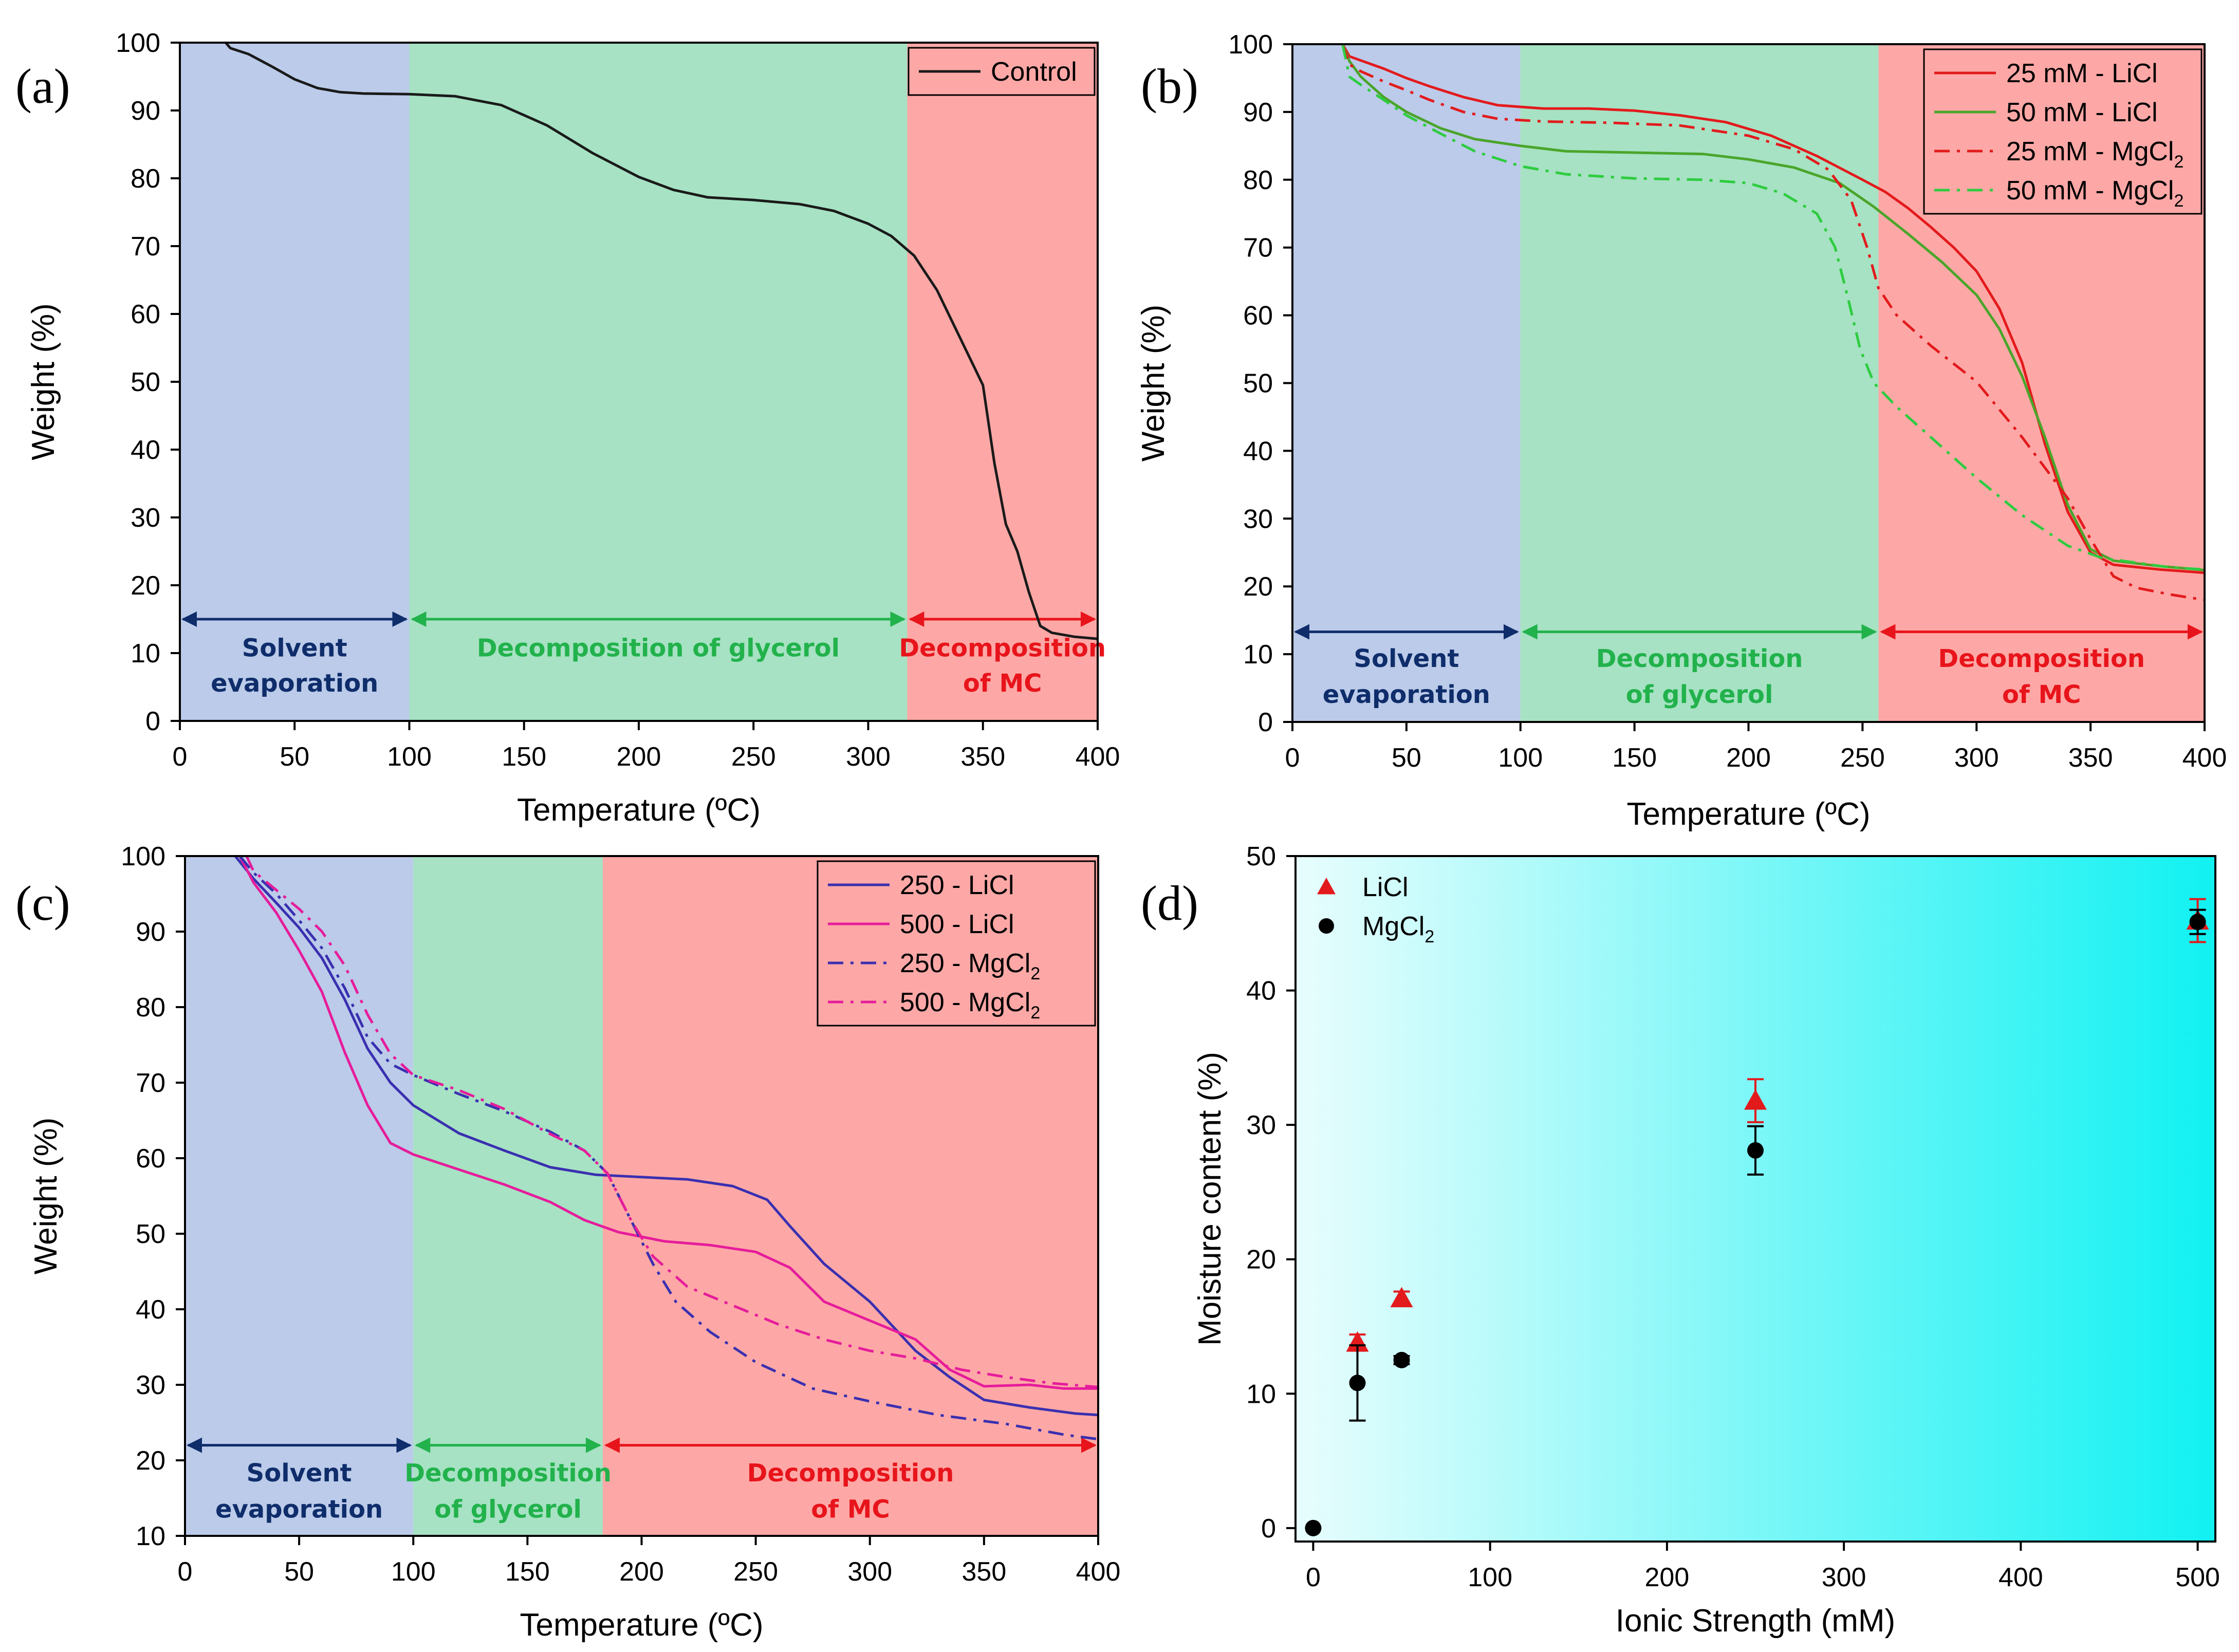 Image resolution: width=2239 pixels, height=1652 pixels. What do you see at coordinates (965, 963) in the screenshot?
I see `legend-label-text: 250 - MgCl` at bounding box center [965, 963].